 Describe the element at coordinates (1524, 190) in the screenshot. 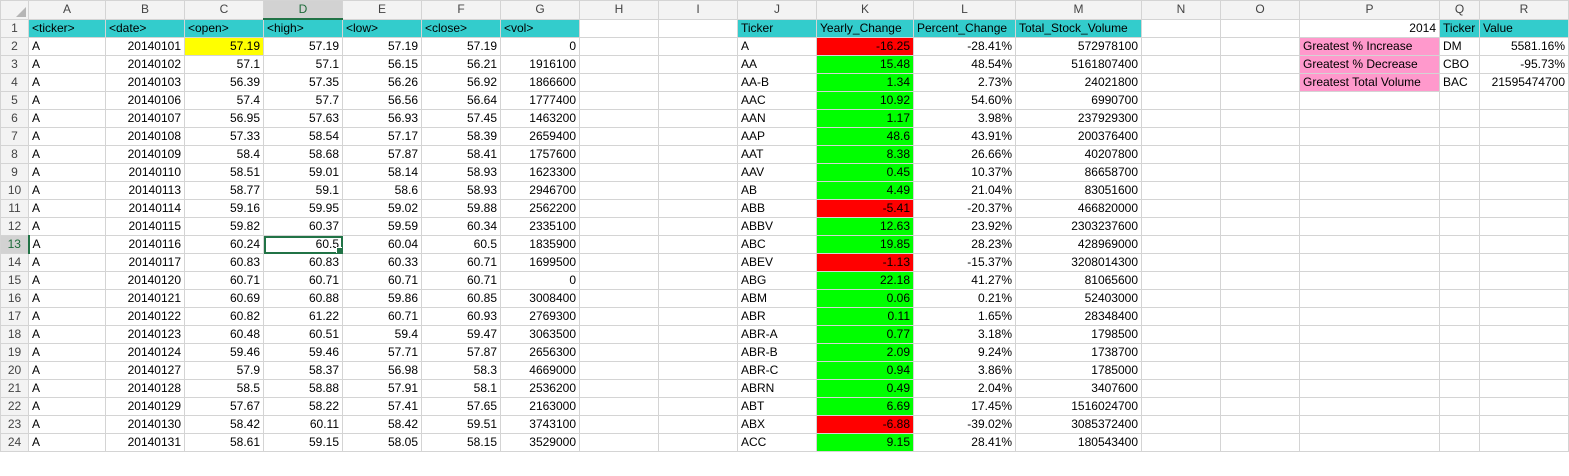

I see `cell-r10` at that location.